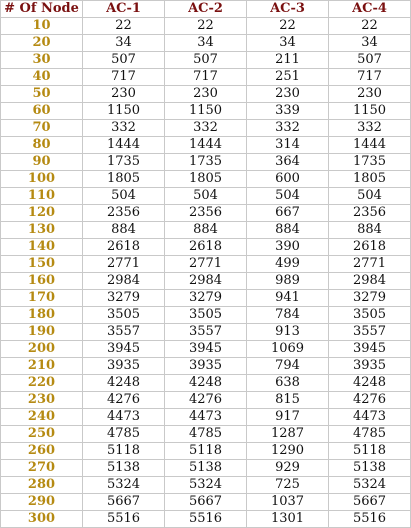  Describe the element at coordinates (41, 26) in the screenshot. I see `node-count-cell: 10` at that location.